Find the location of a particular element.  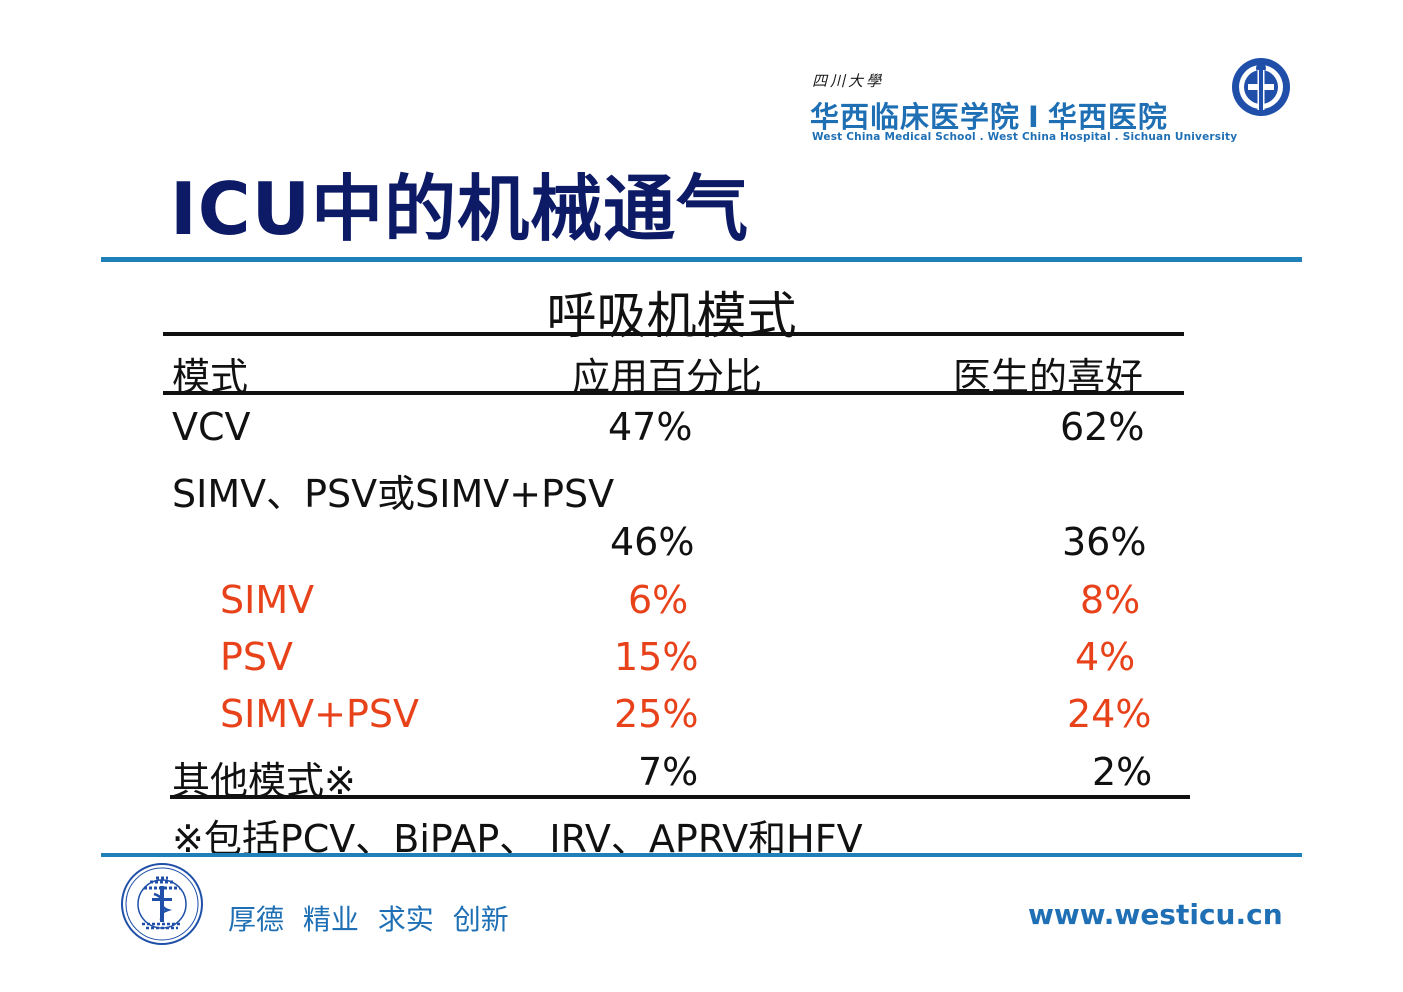

table-cell-preference: 24% is located at coordinates (1109, 714).